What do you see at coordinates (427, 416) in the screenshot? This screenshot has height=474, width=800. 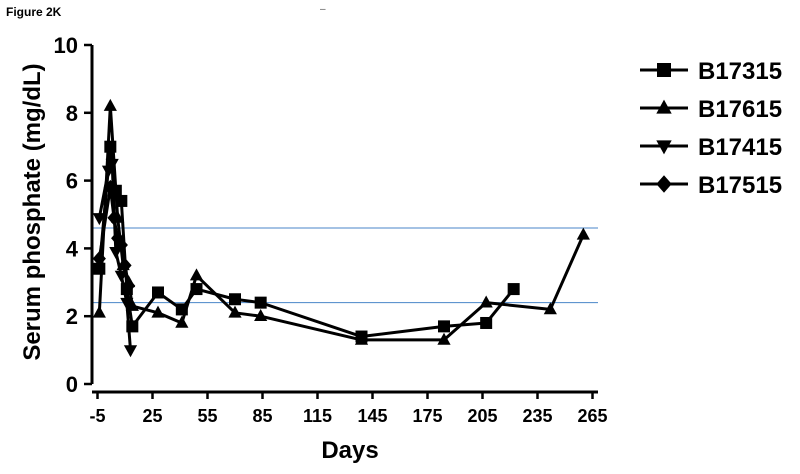 I see `x-tick-label: 175` at bounding box center [427, 416].